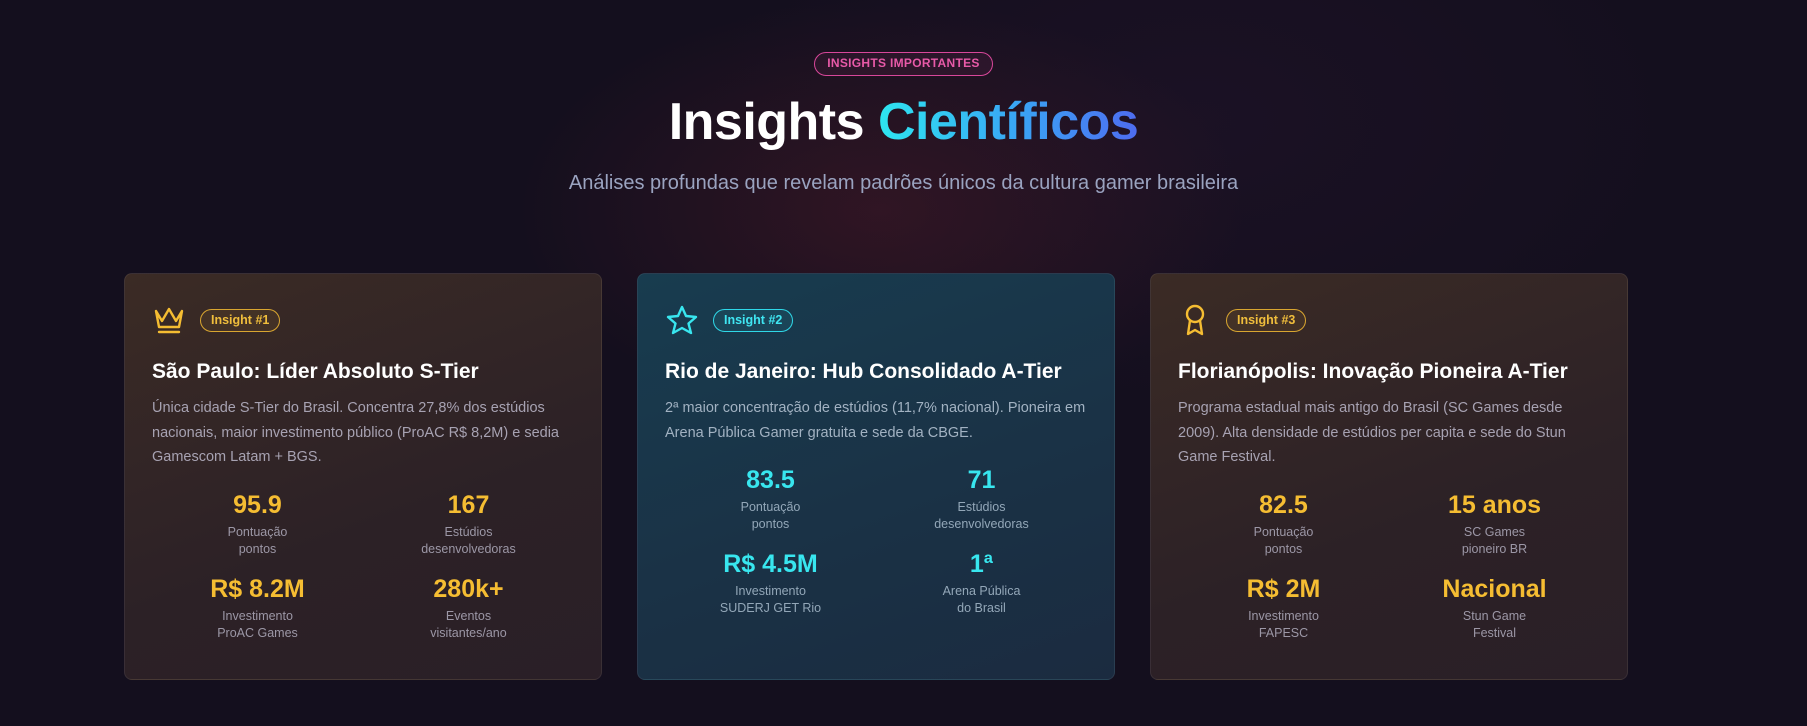 The height and width of the screenshot is (726, 1807). I want to click on stat-label-line2: pioneiro BR, so click(1494, 549).